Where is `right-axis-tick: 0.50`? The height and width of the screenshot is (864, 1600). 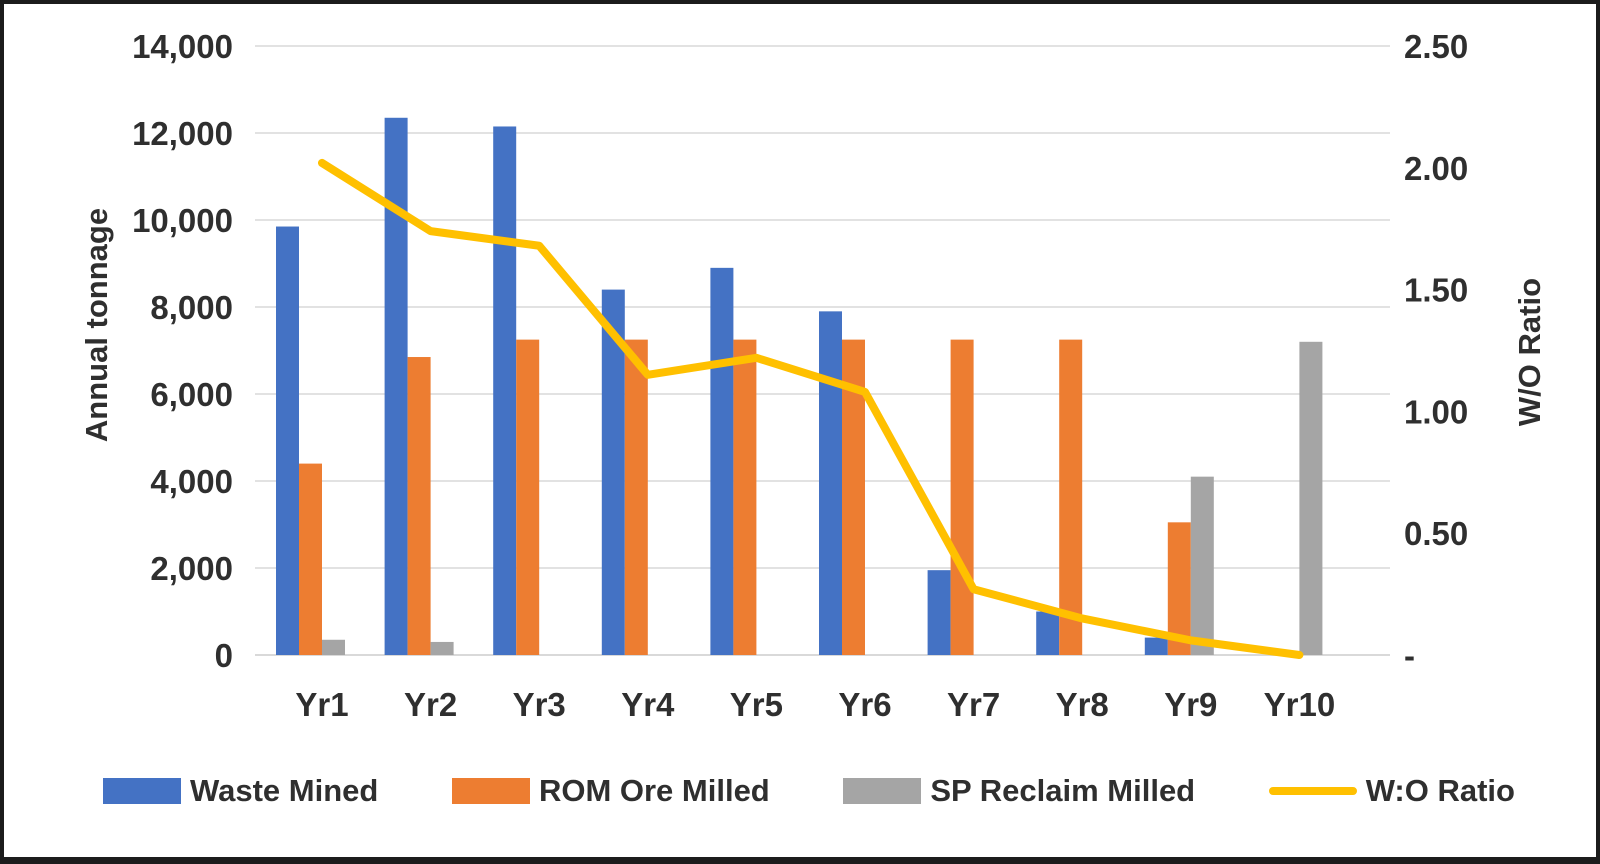
right-axis-tick: 0.50 is located at coordinates (1436, 533).